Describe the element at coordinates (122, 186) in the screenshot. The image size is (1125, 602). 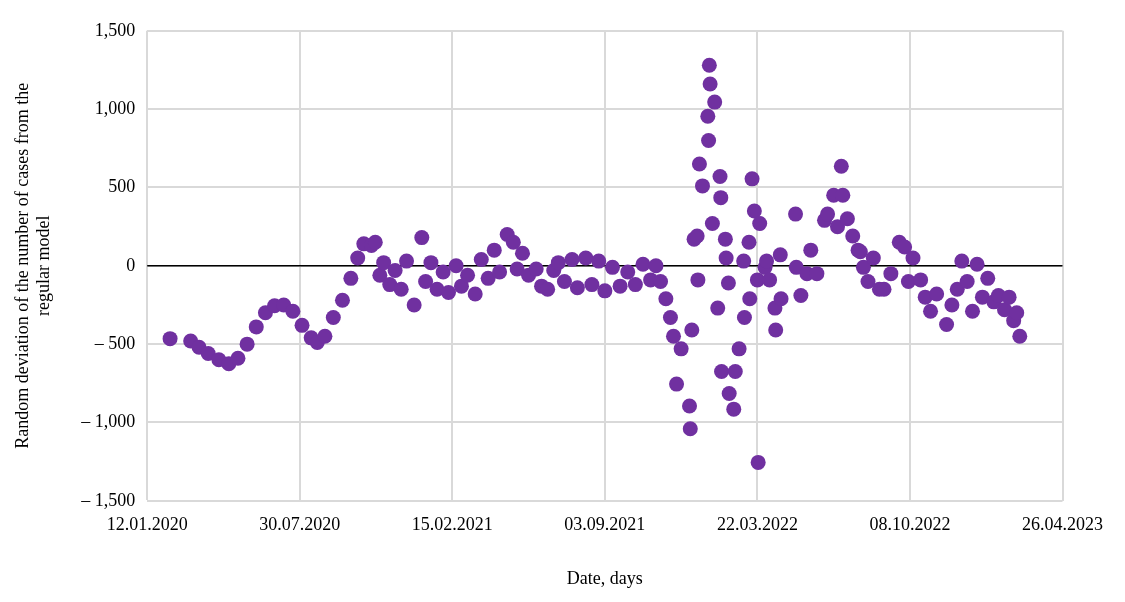
I see `y-tick-label: 500` at that location.